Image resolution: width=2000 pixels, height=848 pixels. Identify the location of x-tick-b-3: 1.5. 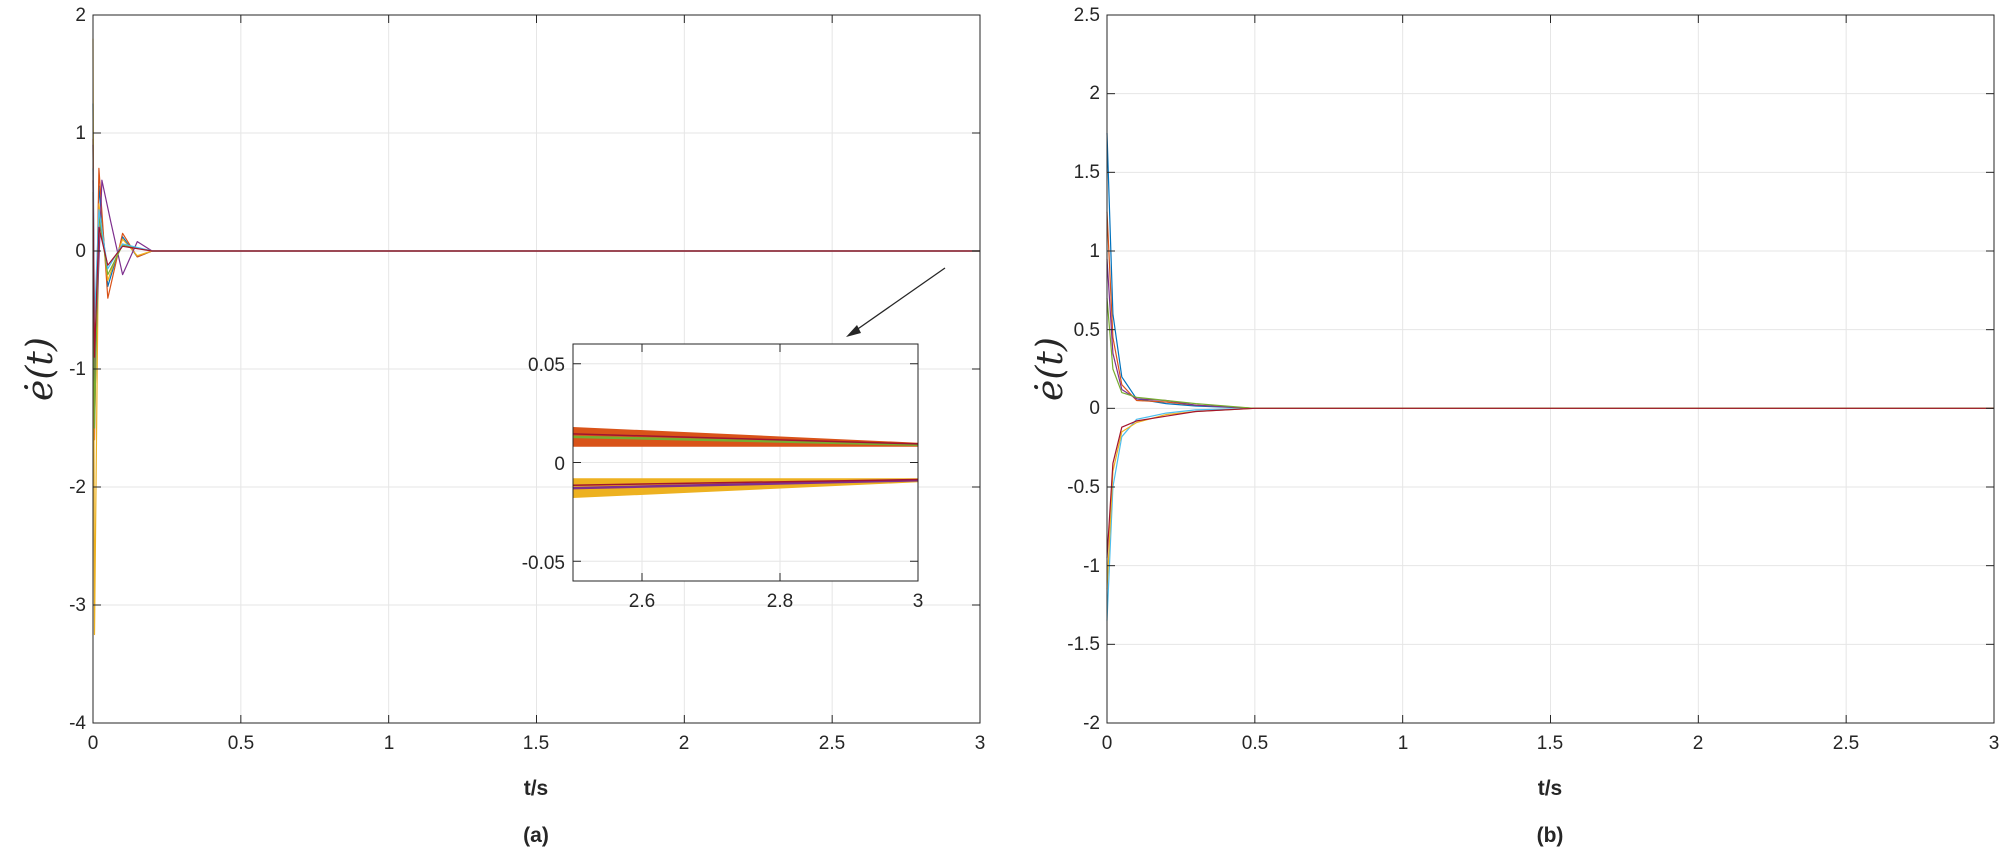
(1550, 743).